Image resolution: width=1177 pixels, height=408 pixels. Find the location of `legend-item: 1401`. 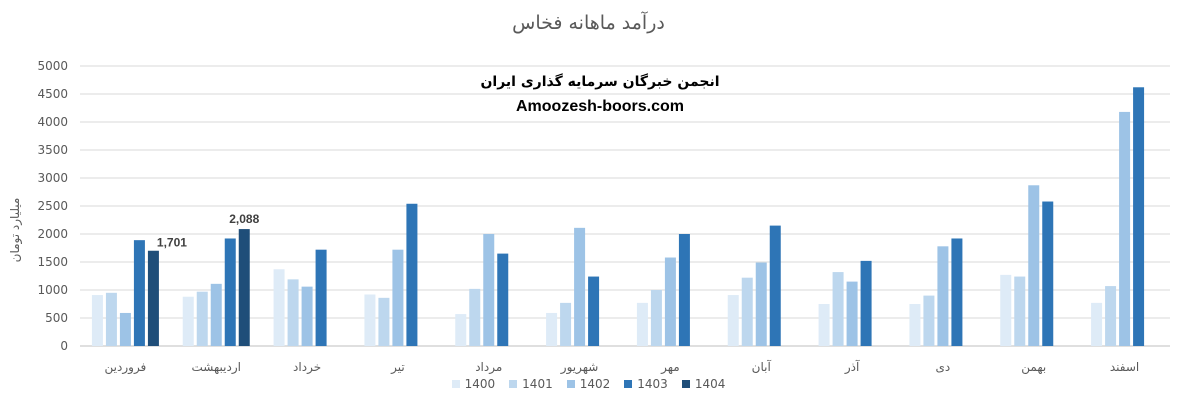

legend-item: 1401 is located at coordinates (531, 384).